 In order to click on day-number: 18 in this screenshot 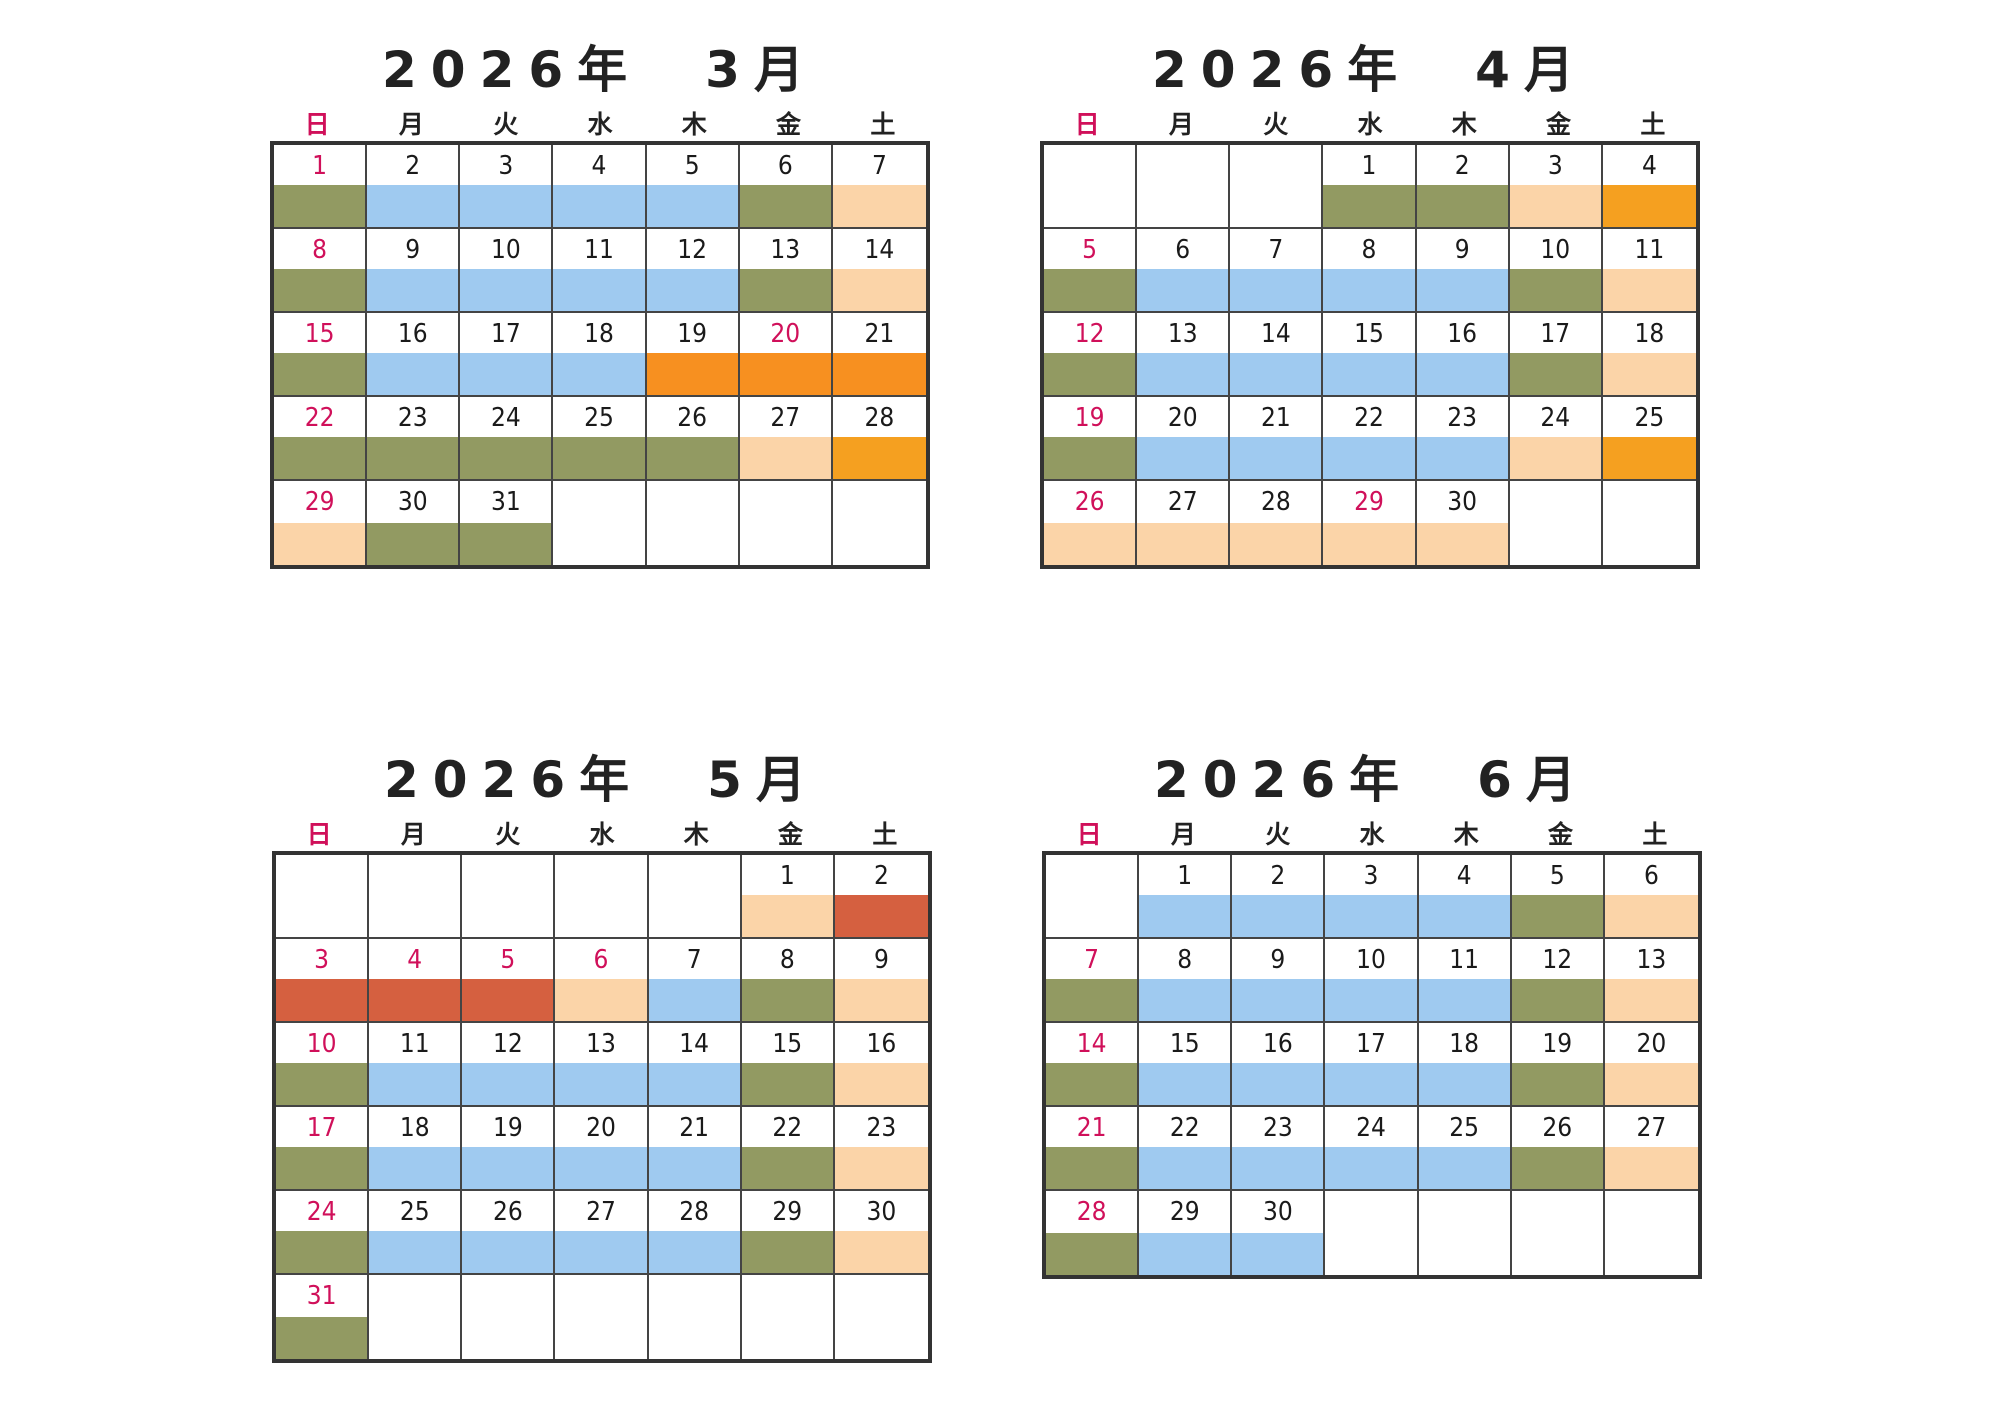, I will do `click(1464, 1044)`.